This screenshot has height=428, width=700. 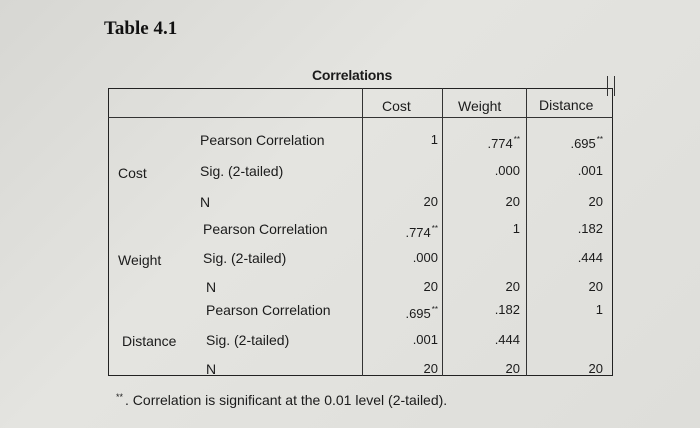 I want to click on row-variable-weight: Weight, so click(x=140, y=260).